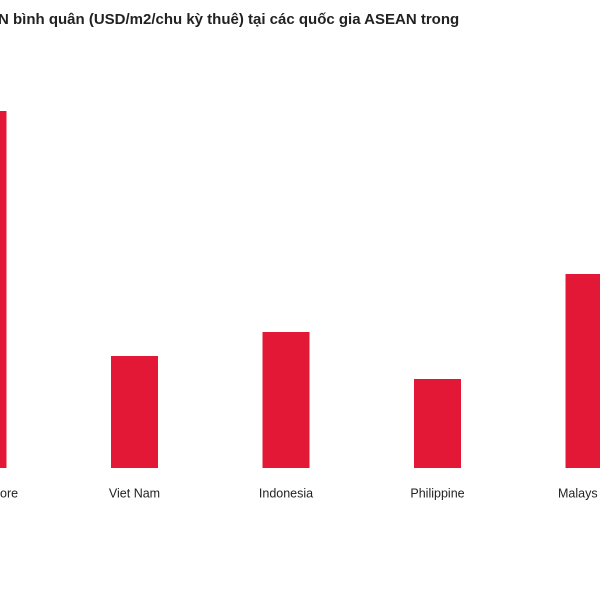 This screenshot has height=600, width=600. What do you see at coordinates (134, 493) in the screenshot?
I see `x-tick-label: Viet Nam` at bounding box center [134, 493].